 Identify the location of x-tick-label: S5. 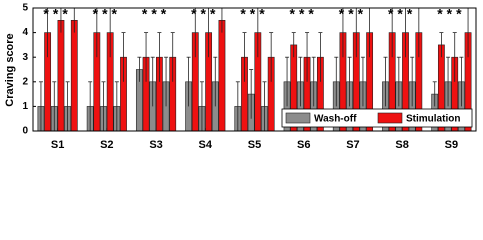
(254, 145).